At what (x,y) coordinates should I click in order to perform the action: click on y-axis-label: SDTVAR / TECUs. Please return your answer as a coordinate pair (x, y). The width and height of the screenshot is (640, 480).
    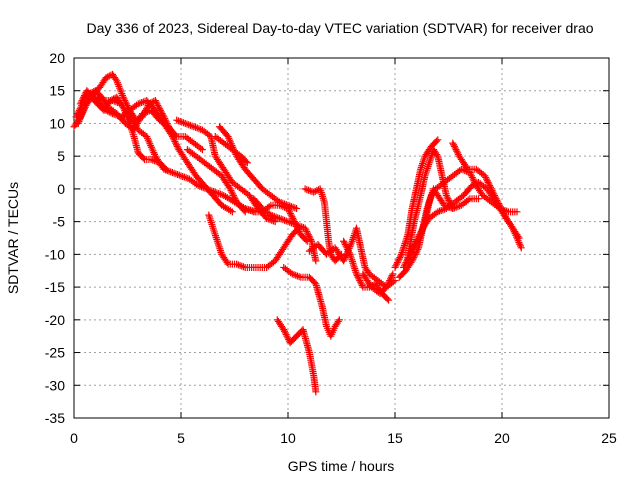
    Looking at the image, I should click on (13, 238).